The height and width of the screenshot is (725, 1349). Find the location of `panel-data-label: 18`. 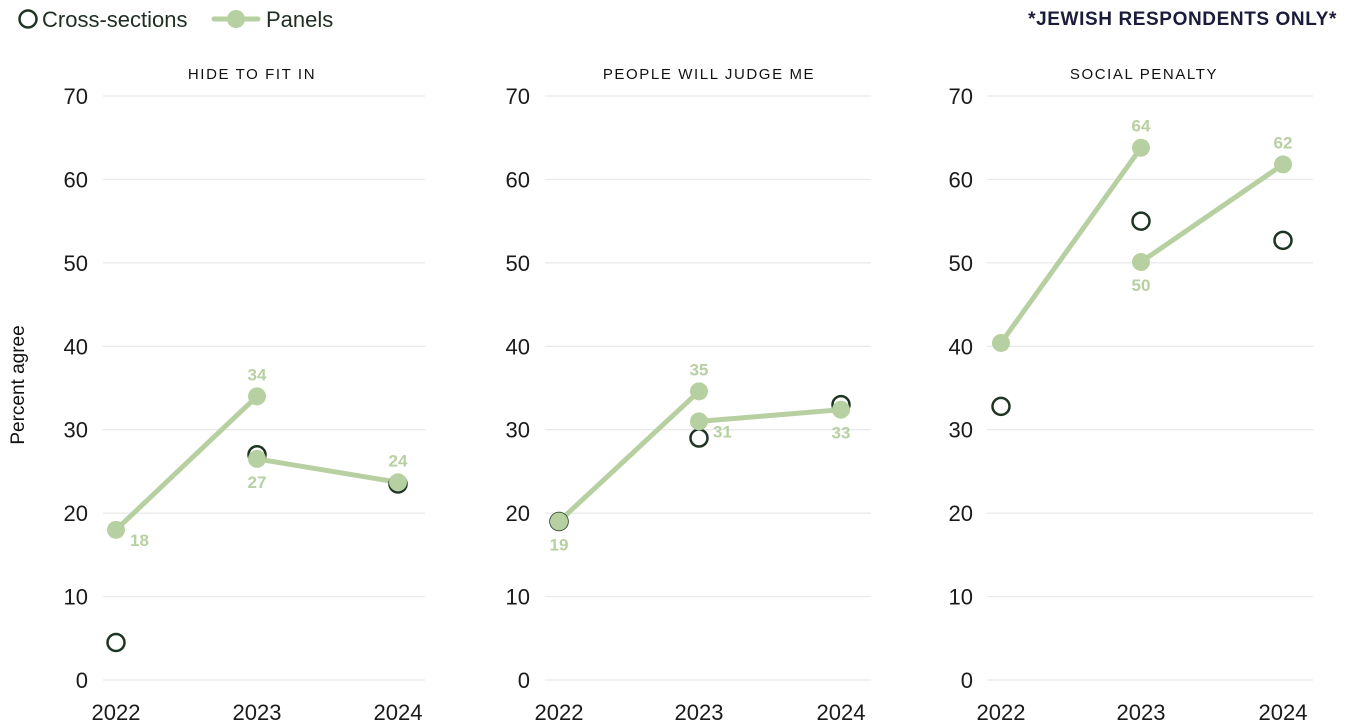

panel-data-label: 18 is located at coordinates (139, 540).